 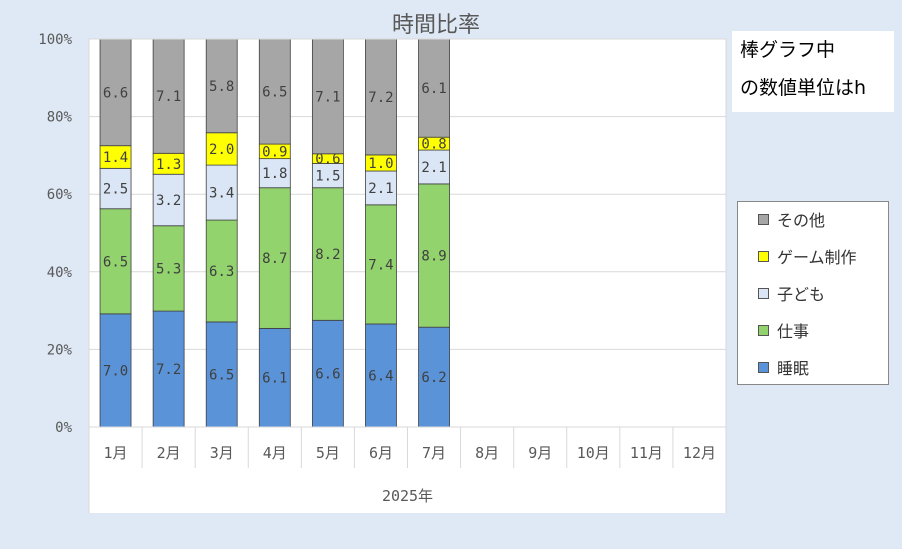 What do you see at coordinates (275, 453) in the screenshot?
I see `x-tick-label: 4月` at bounding box center [275, 453].